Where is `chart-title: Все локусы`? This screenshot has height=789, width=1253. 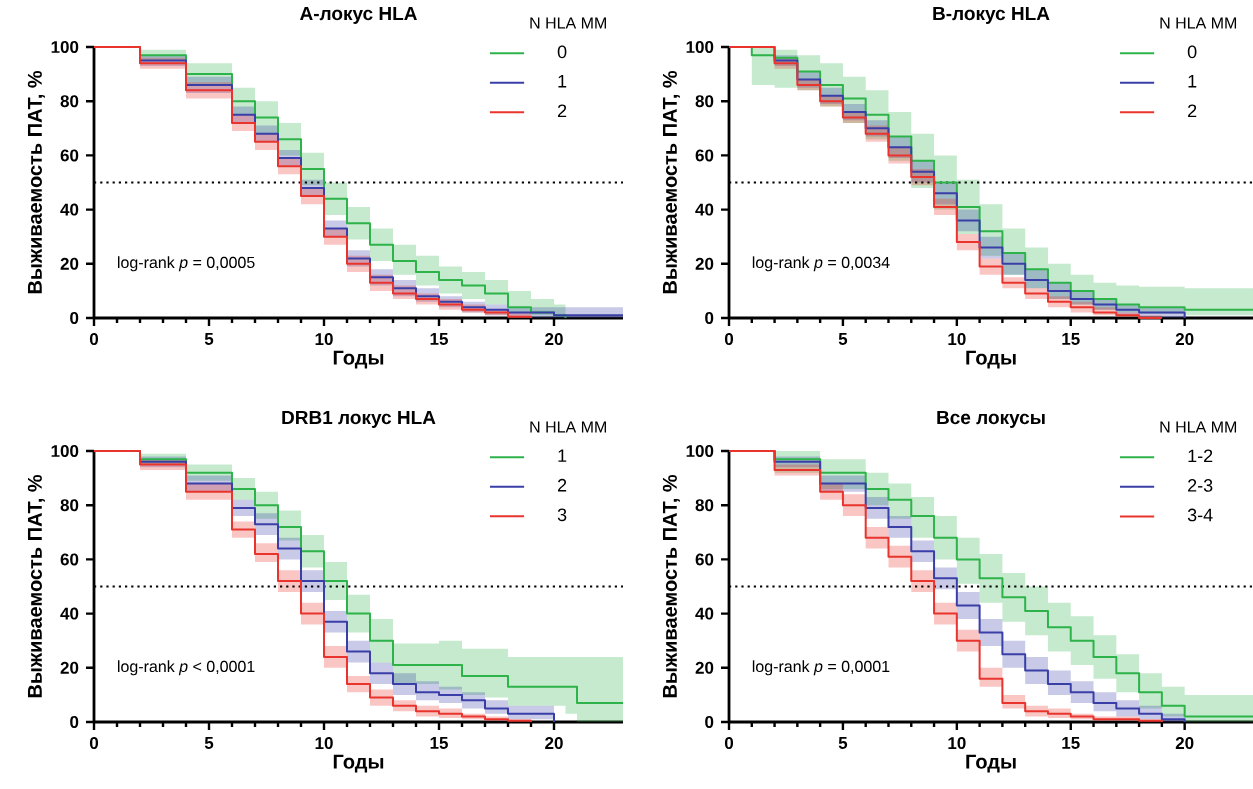
chart-title: Все локусы is located at coordinates (991, 419).